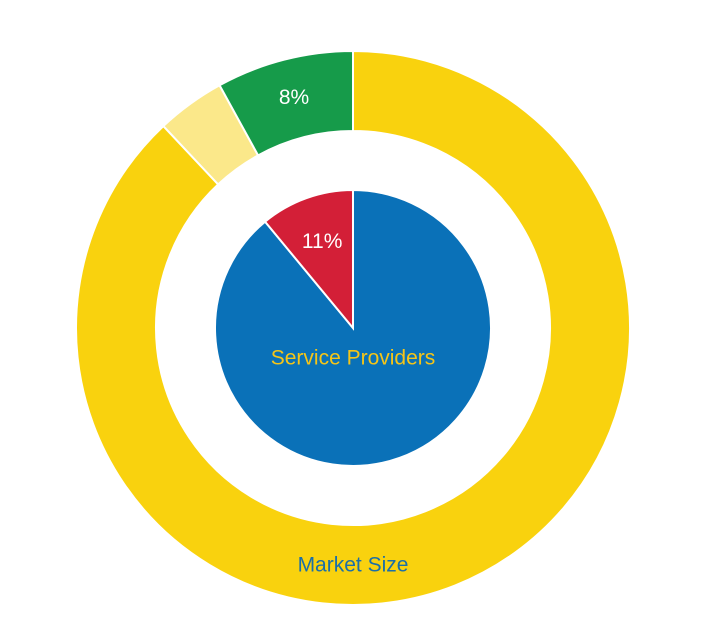  I want to click on value-label: 8%, so click(294, 97).